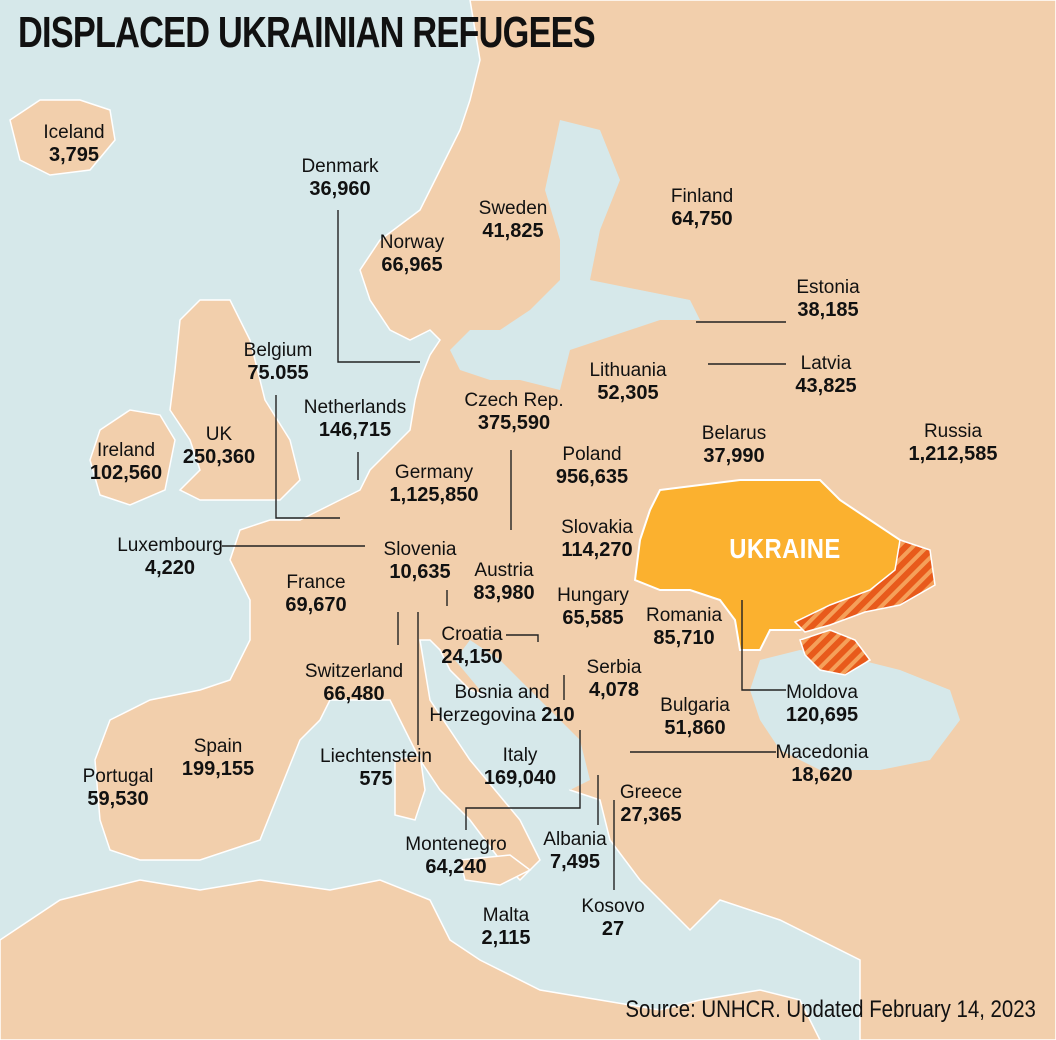  What do you see at coordinates (826, 363) in the screenshot?
I see `country-name: Latvia` at bounding box center [826, 363].